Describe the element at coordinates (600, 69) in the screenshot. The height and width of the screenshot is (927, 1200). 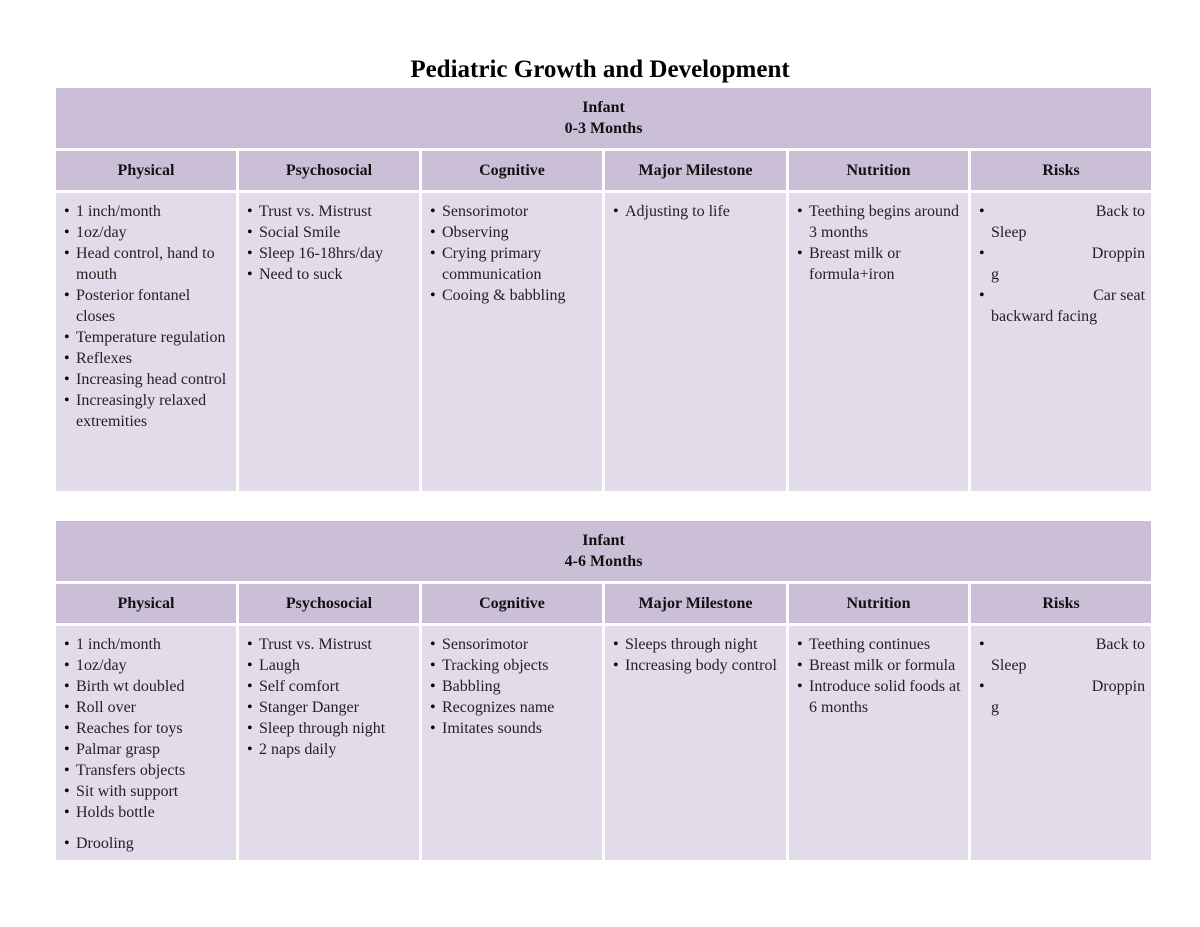
I see `page-title: Pediatric Growth and Development` at that location.